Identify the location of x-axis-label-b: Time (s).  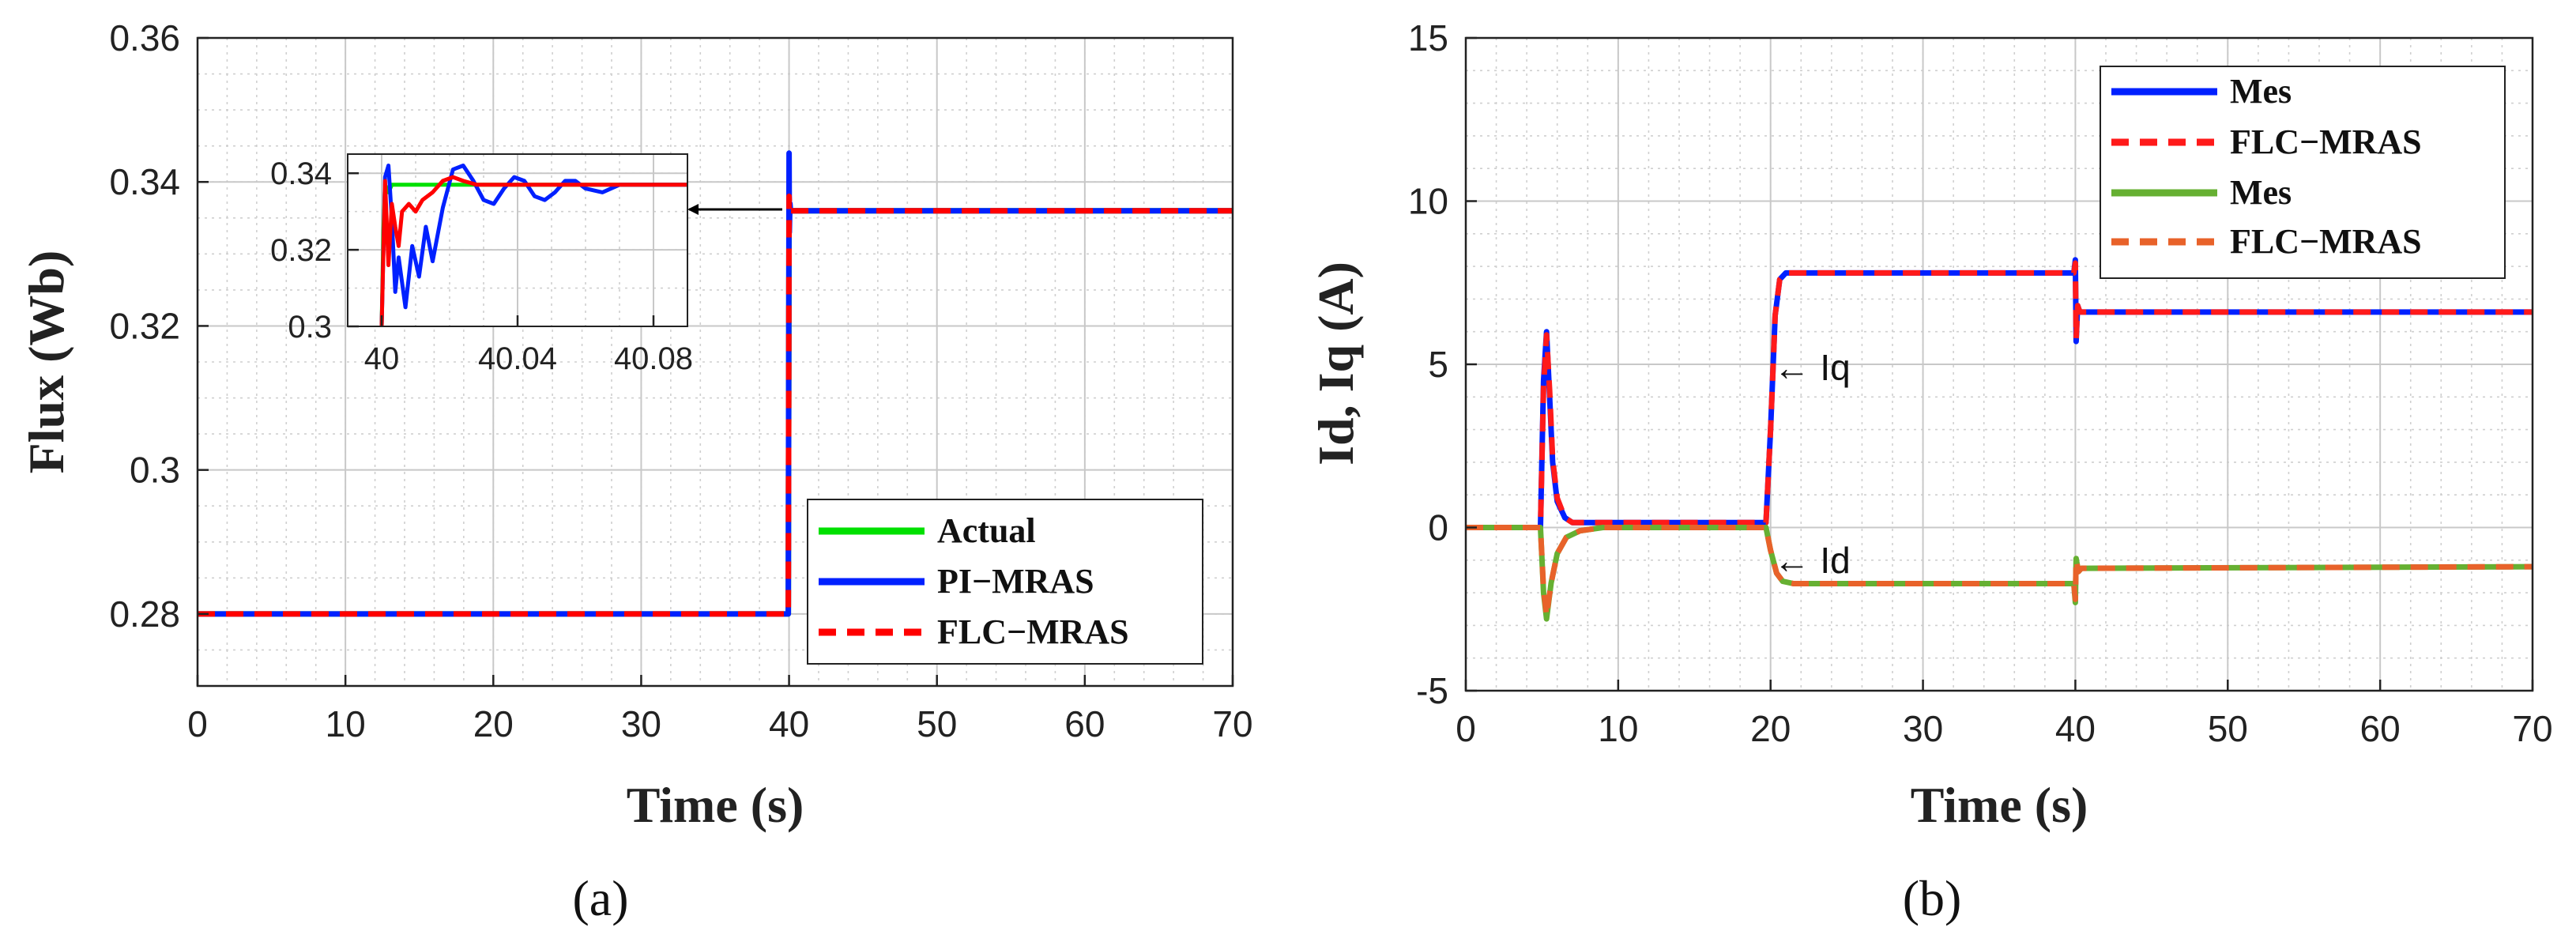
(1999, 805).